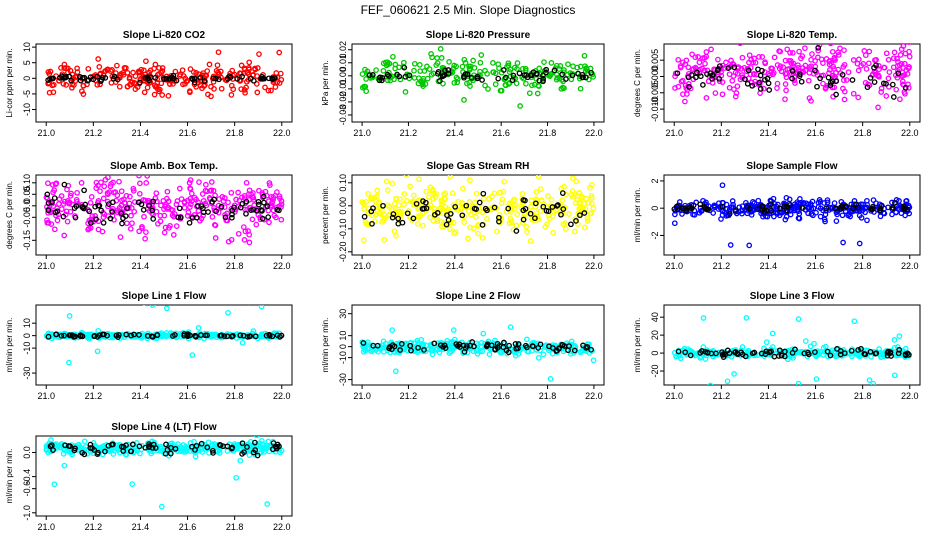 The height and width of the screenshot is (540, 936). I want to click on y-tick-label: -10, so click(27, 348).